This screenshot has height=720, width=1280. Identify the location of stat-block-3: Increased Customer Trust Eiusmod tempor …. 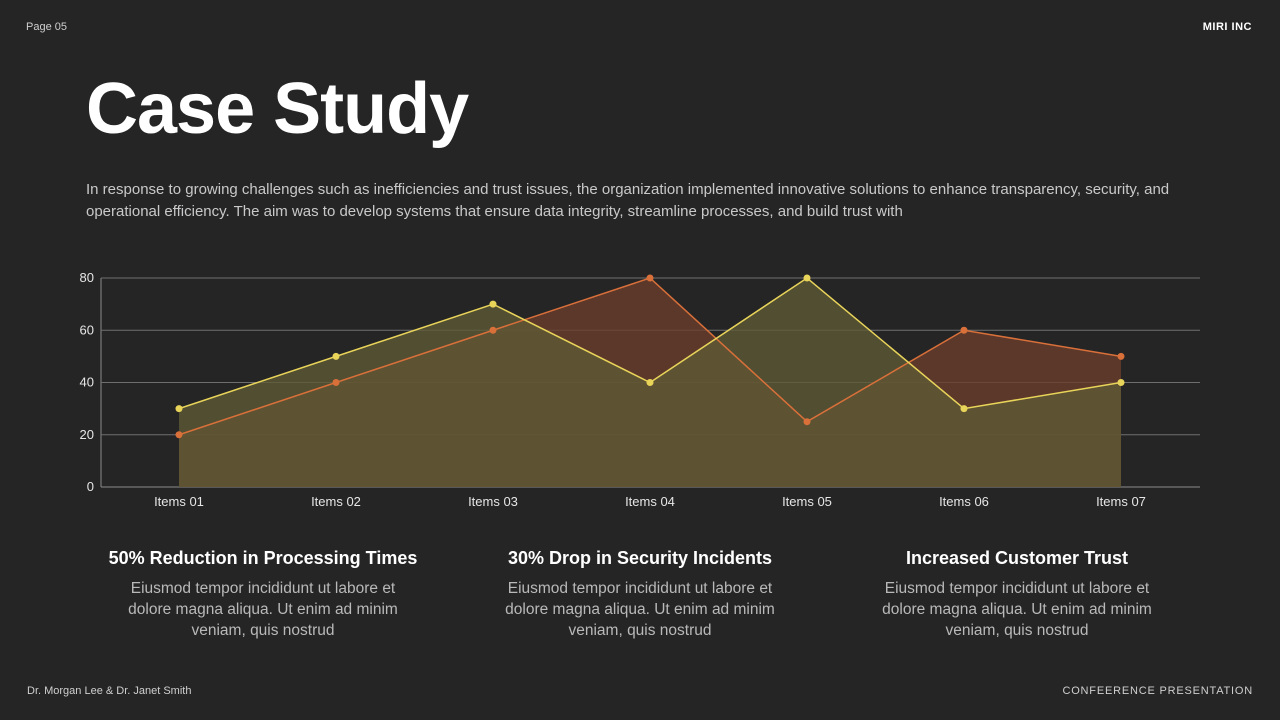
(1017, 594).